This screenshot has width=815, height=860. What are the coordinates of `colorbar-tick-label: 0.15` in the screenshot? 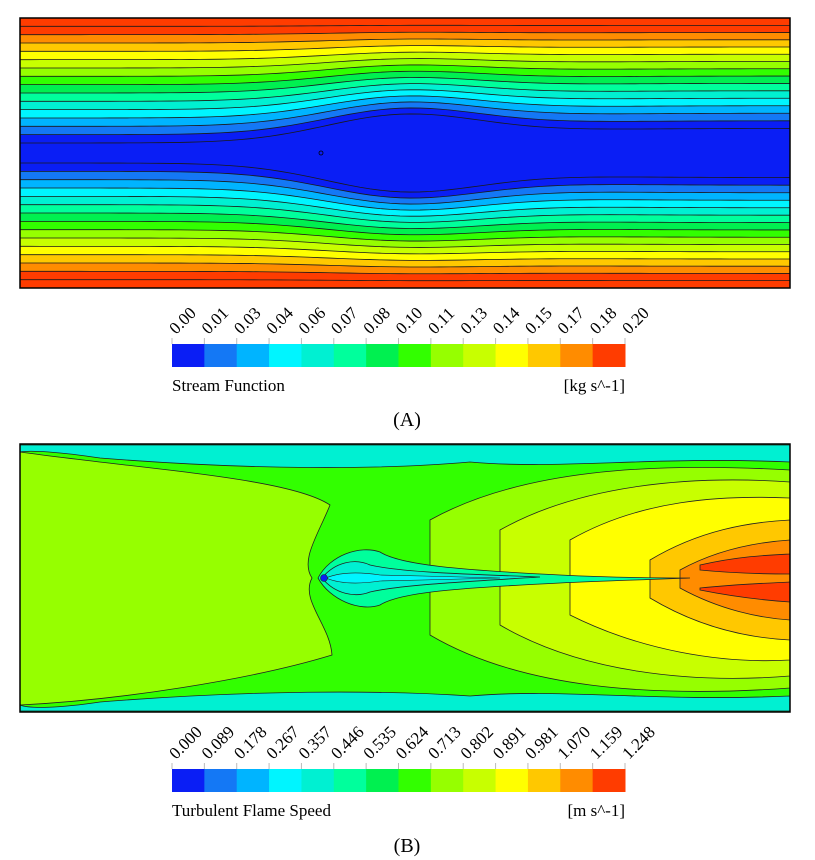 It's located at (538, 320).